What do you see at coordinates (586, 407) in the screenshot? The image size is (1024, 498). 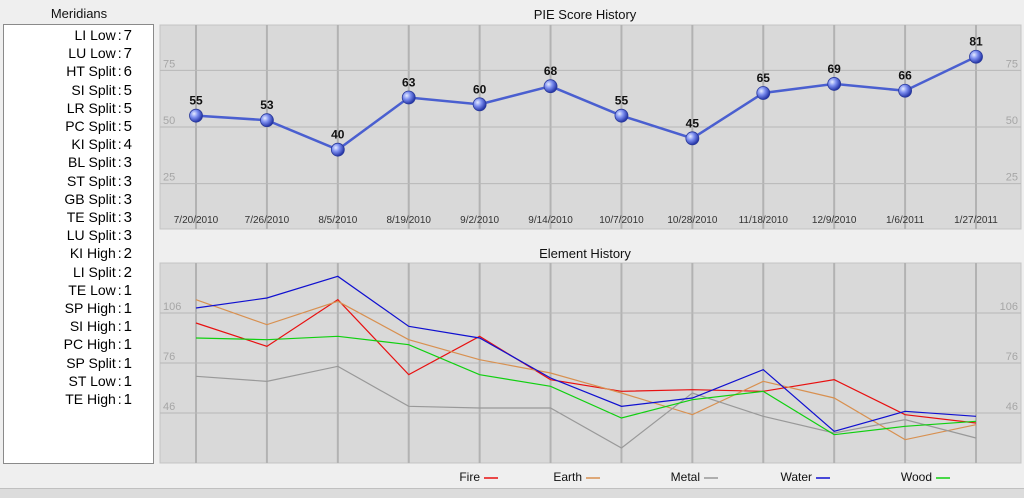 I see `series-line-metal` at bounding box center [586, 407].